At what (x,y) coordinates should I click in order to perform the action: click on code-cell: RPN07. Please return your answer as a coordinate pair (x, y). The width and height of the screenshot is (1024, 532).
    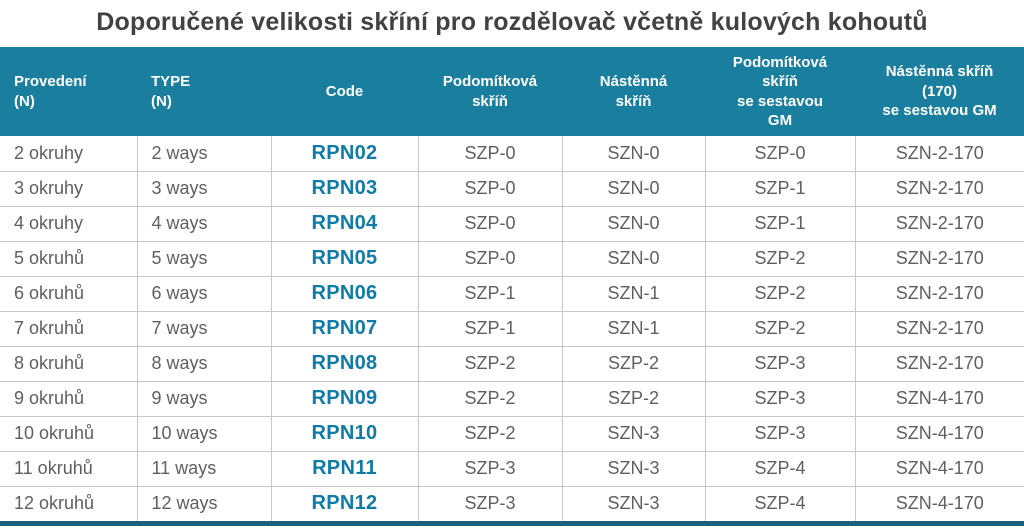
    Looking at the image, I should click on (345, 329).